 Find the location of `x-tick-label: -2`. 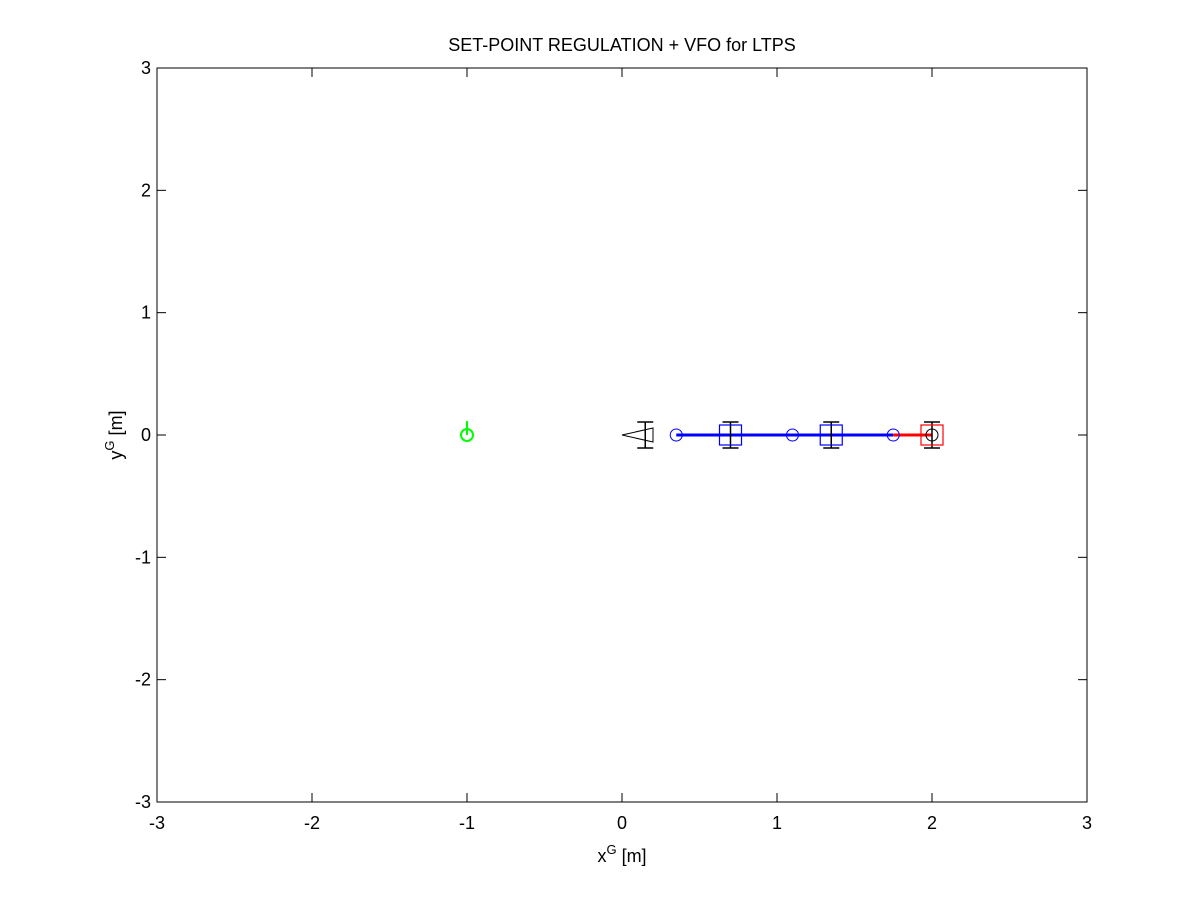

x-tick-label: -2 is located at coordinates (312, 823).